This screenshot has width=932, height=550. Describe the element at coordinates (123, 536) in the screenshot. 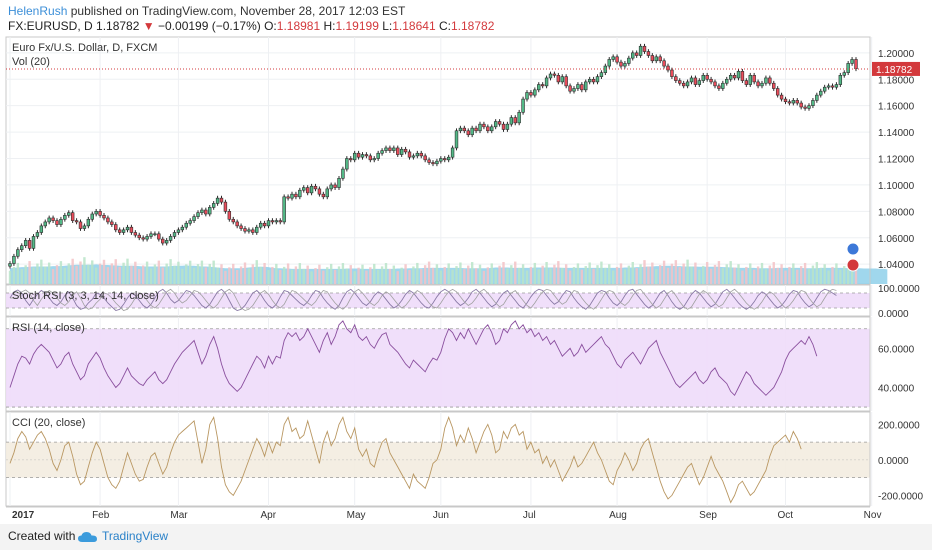

I see `tradingview-logo: TradingView` at that location.